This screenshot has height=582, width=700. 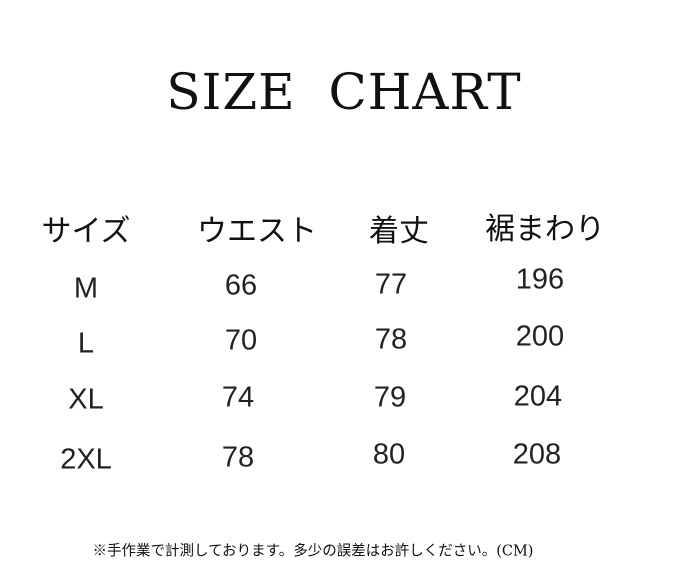 What do you see at coordinates (241, 285) in the screenshot?
I see `cell-waist: 66` at bounding box center [241, 285].